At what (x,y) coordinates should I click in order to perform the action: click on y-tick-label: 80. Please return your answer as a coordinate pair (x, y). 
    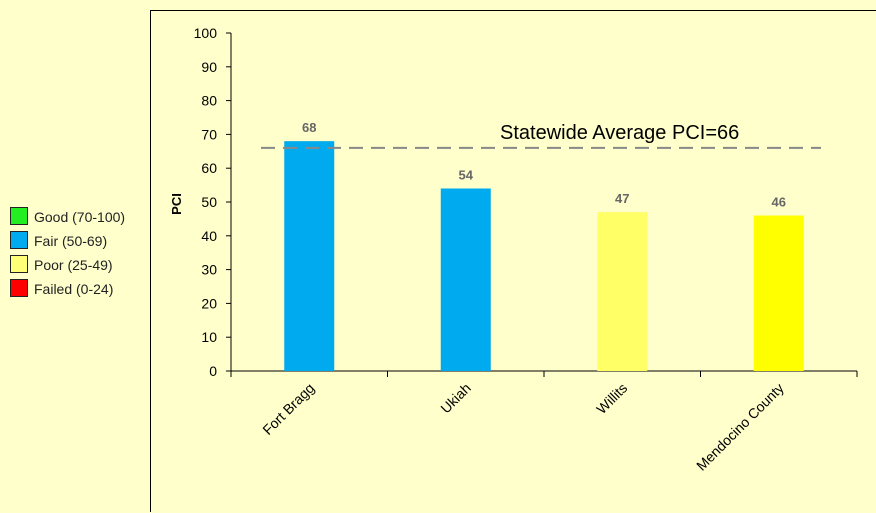
    Looking at the image, I should click on (209, 101).